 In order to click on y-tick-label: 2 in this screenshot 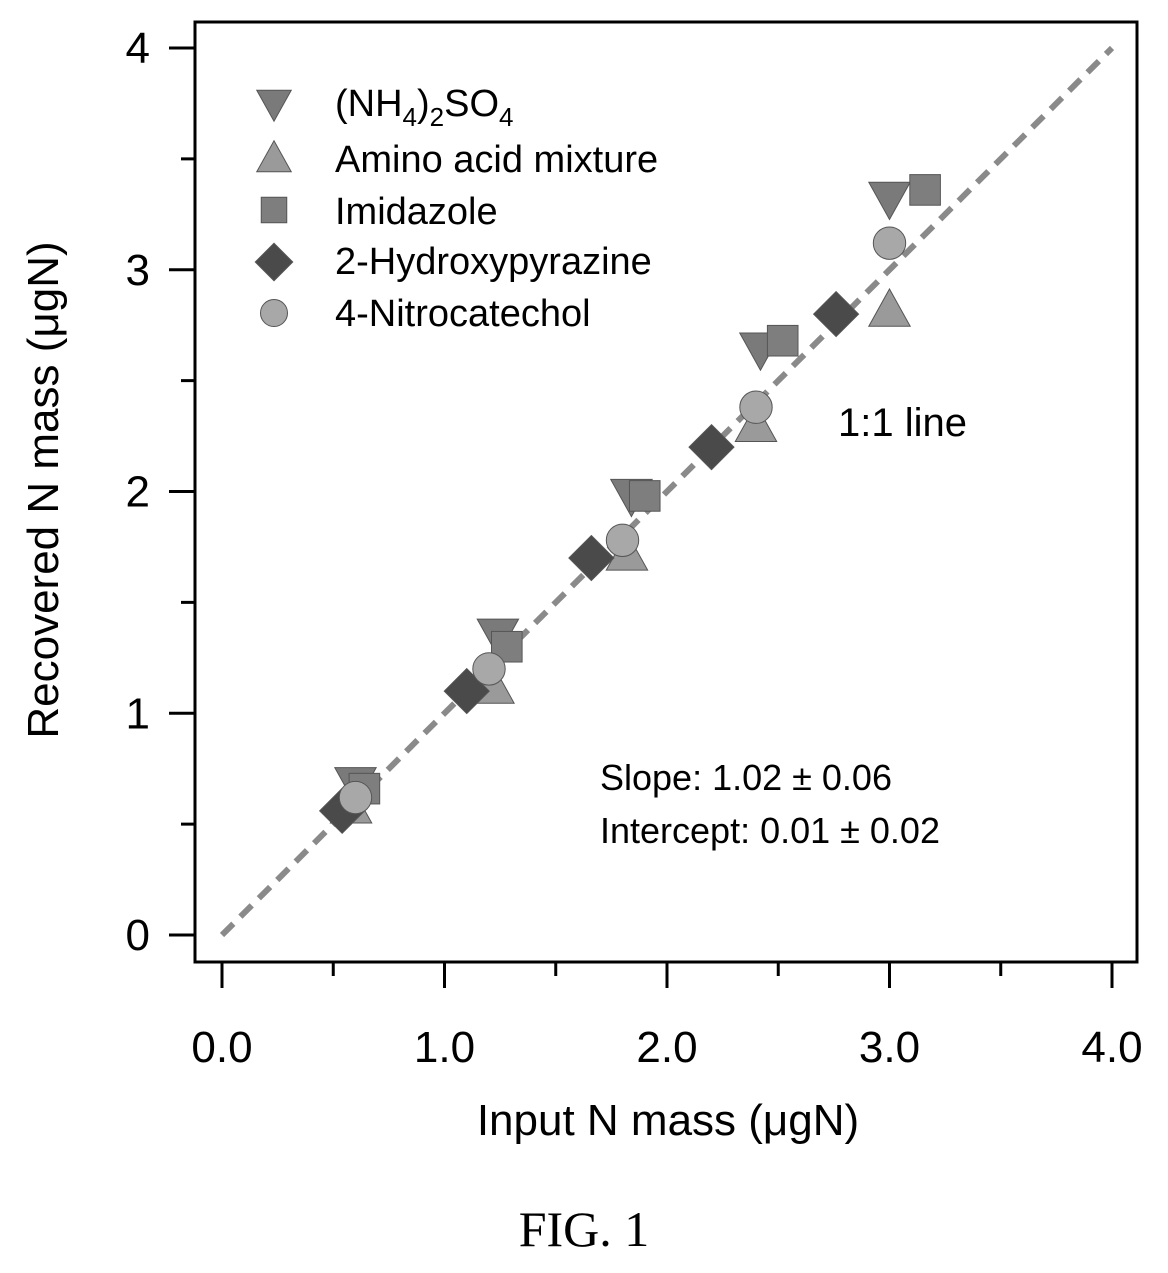, I will do `click(138, 492)`.